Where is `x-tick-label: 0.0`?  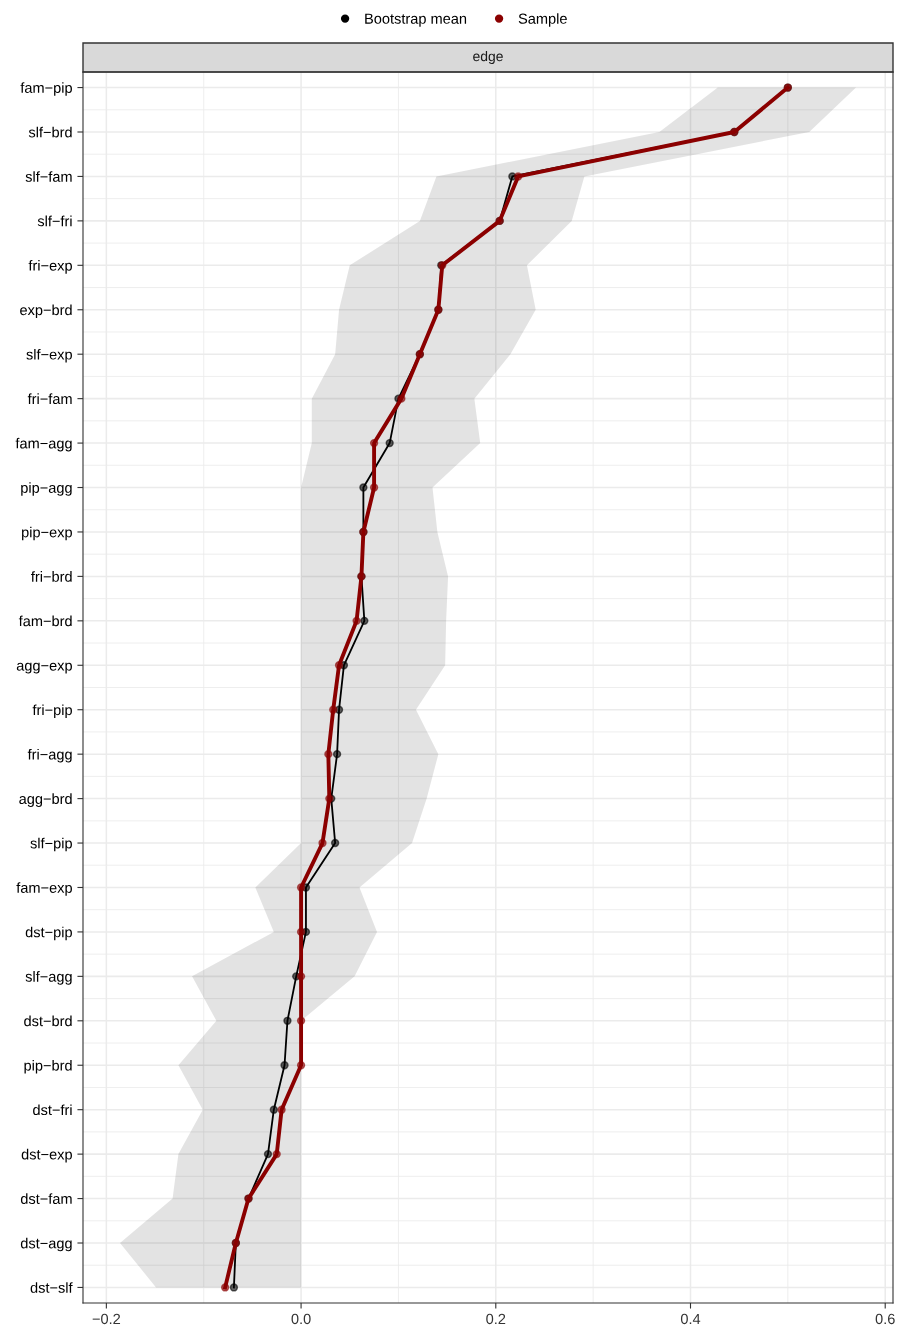 x-tick-label: 0.0 is located at coordinates (301, 1319).